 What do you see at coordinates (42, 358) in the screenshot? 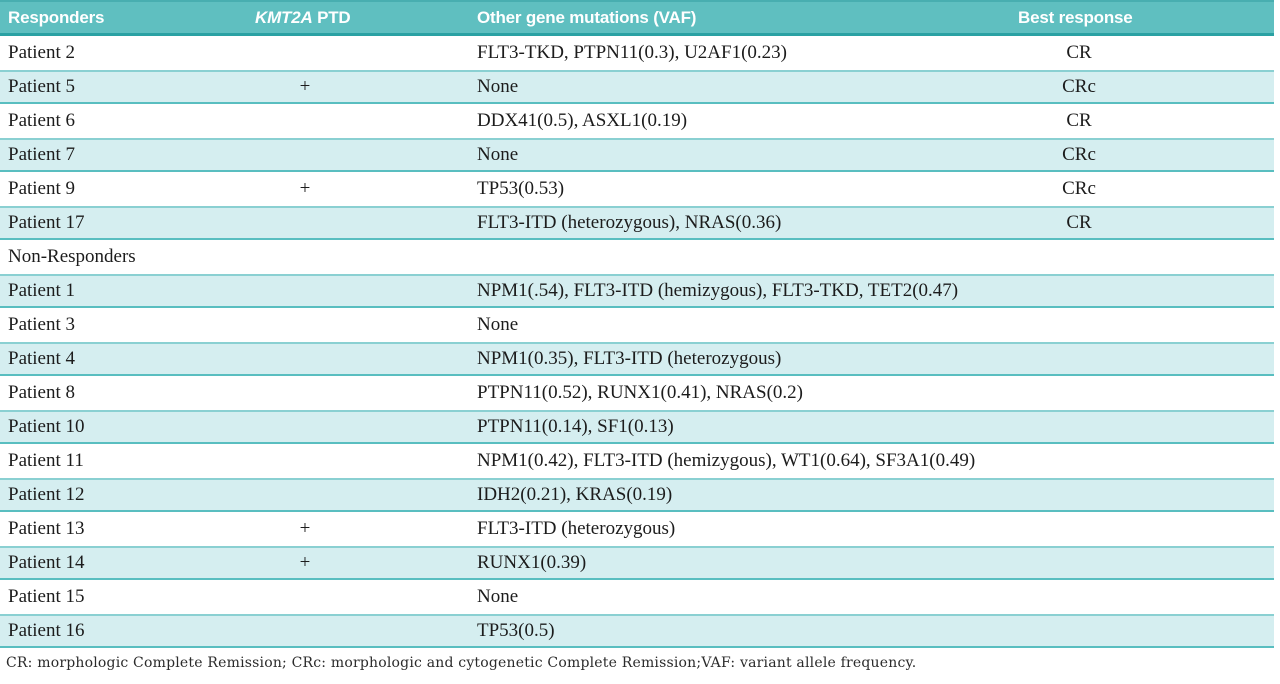
I see `patient-label: Patient 4` at bounding box center [42, 358].